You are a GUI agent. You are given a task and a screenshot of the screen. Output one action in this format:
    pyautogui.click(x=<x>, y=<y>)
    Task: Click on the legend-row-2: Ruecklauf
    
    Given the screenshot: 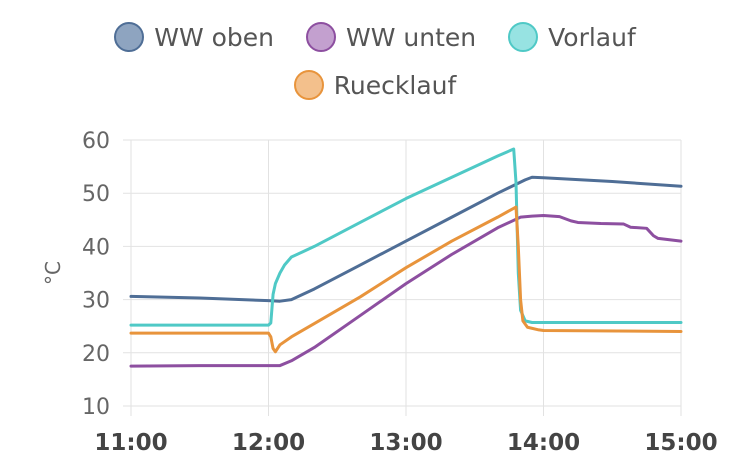 What is the action you would take?
    pyautogui.click(x=375, y=85)
    